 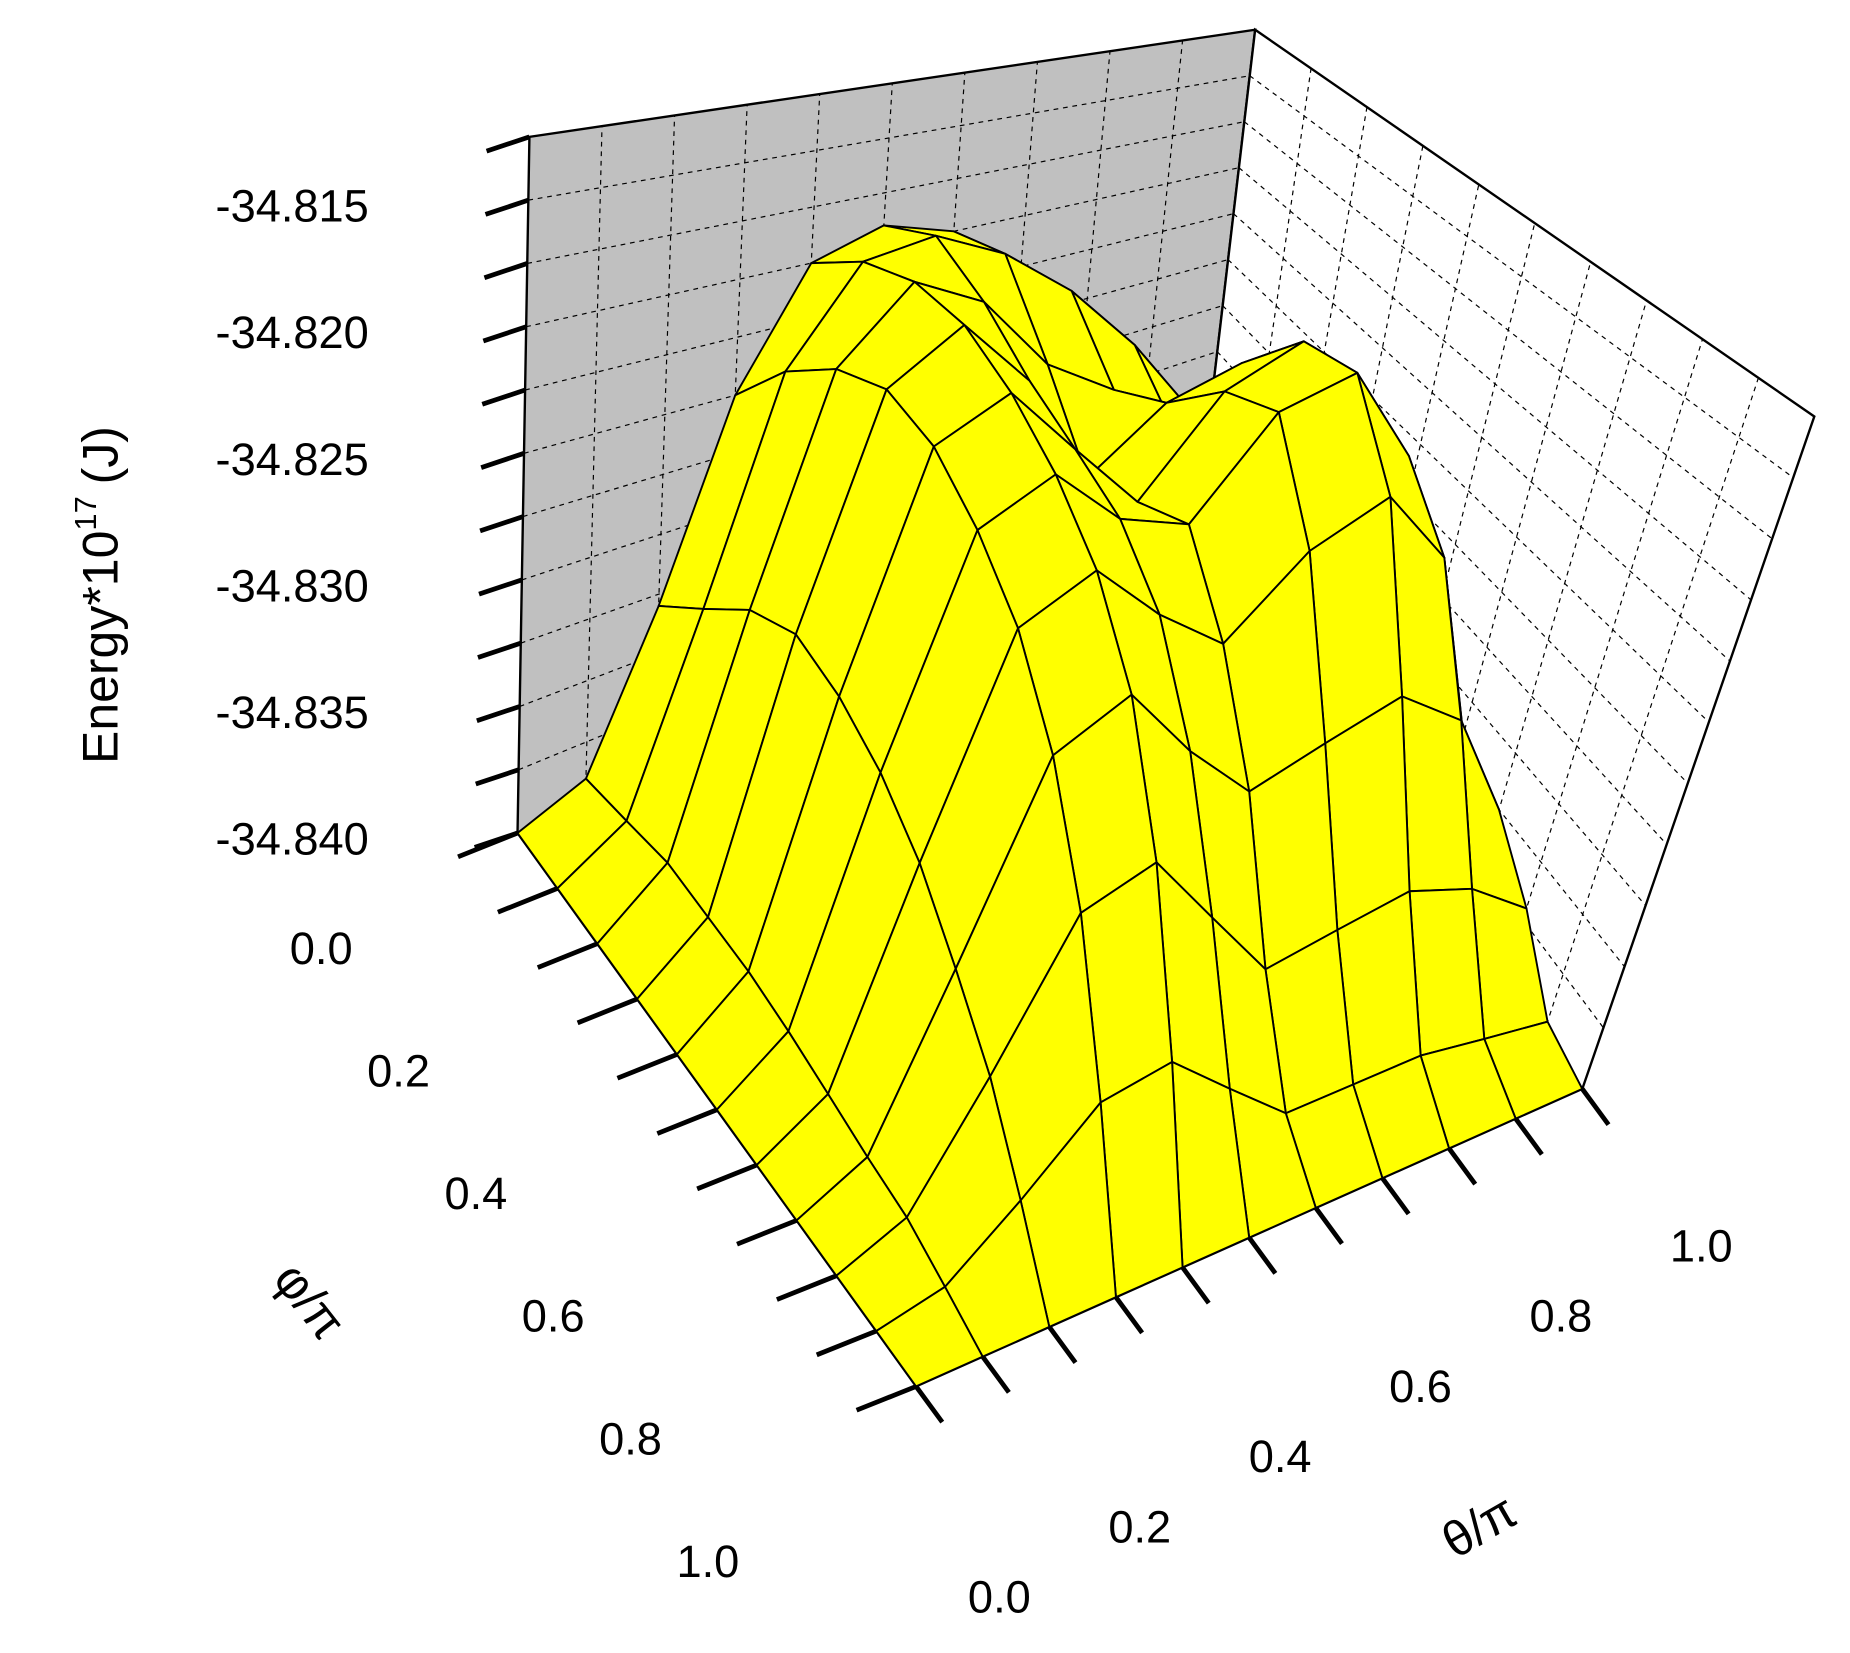 I want to click on z-tick-label: -34.830, so click(x=292, y=585).